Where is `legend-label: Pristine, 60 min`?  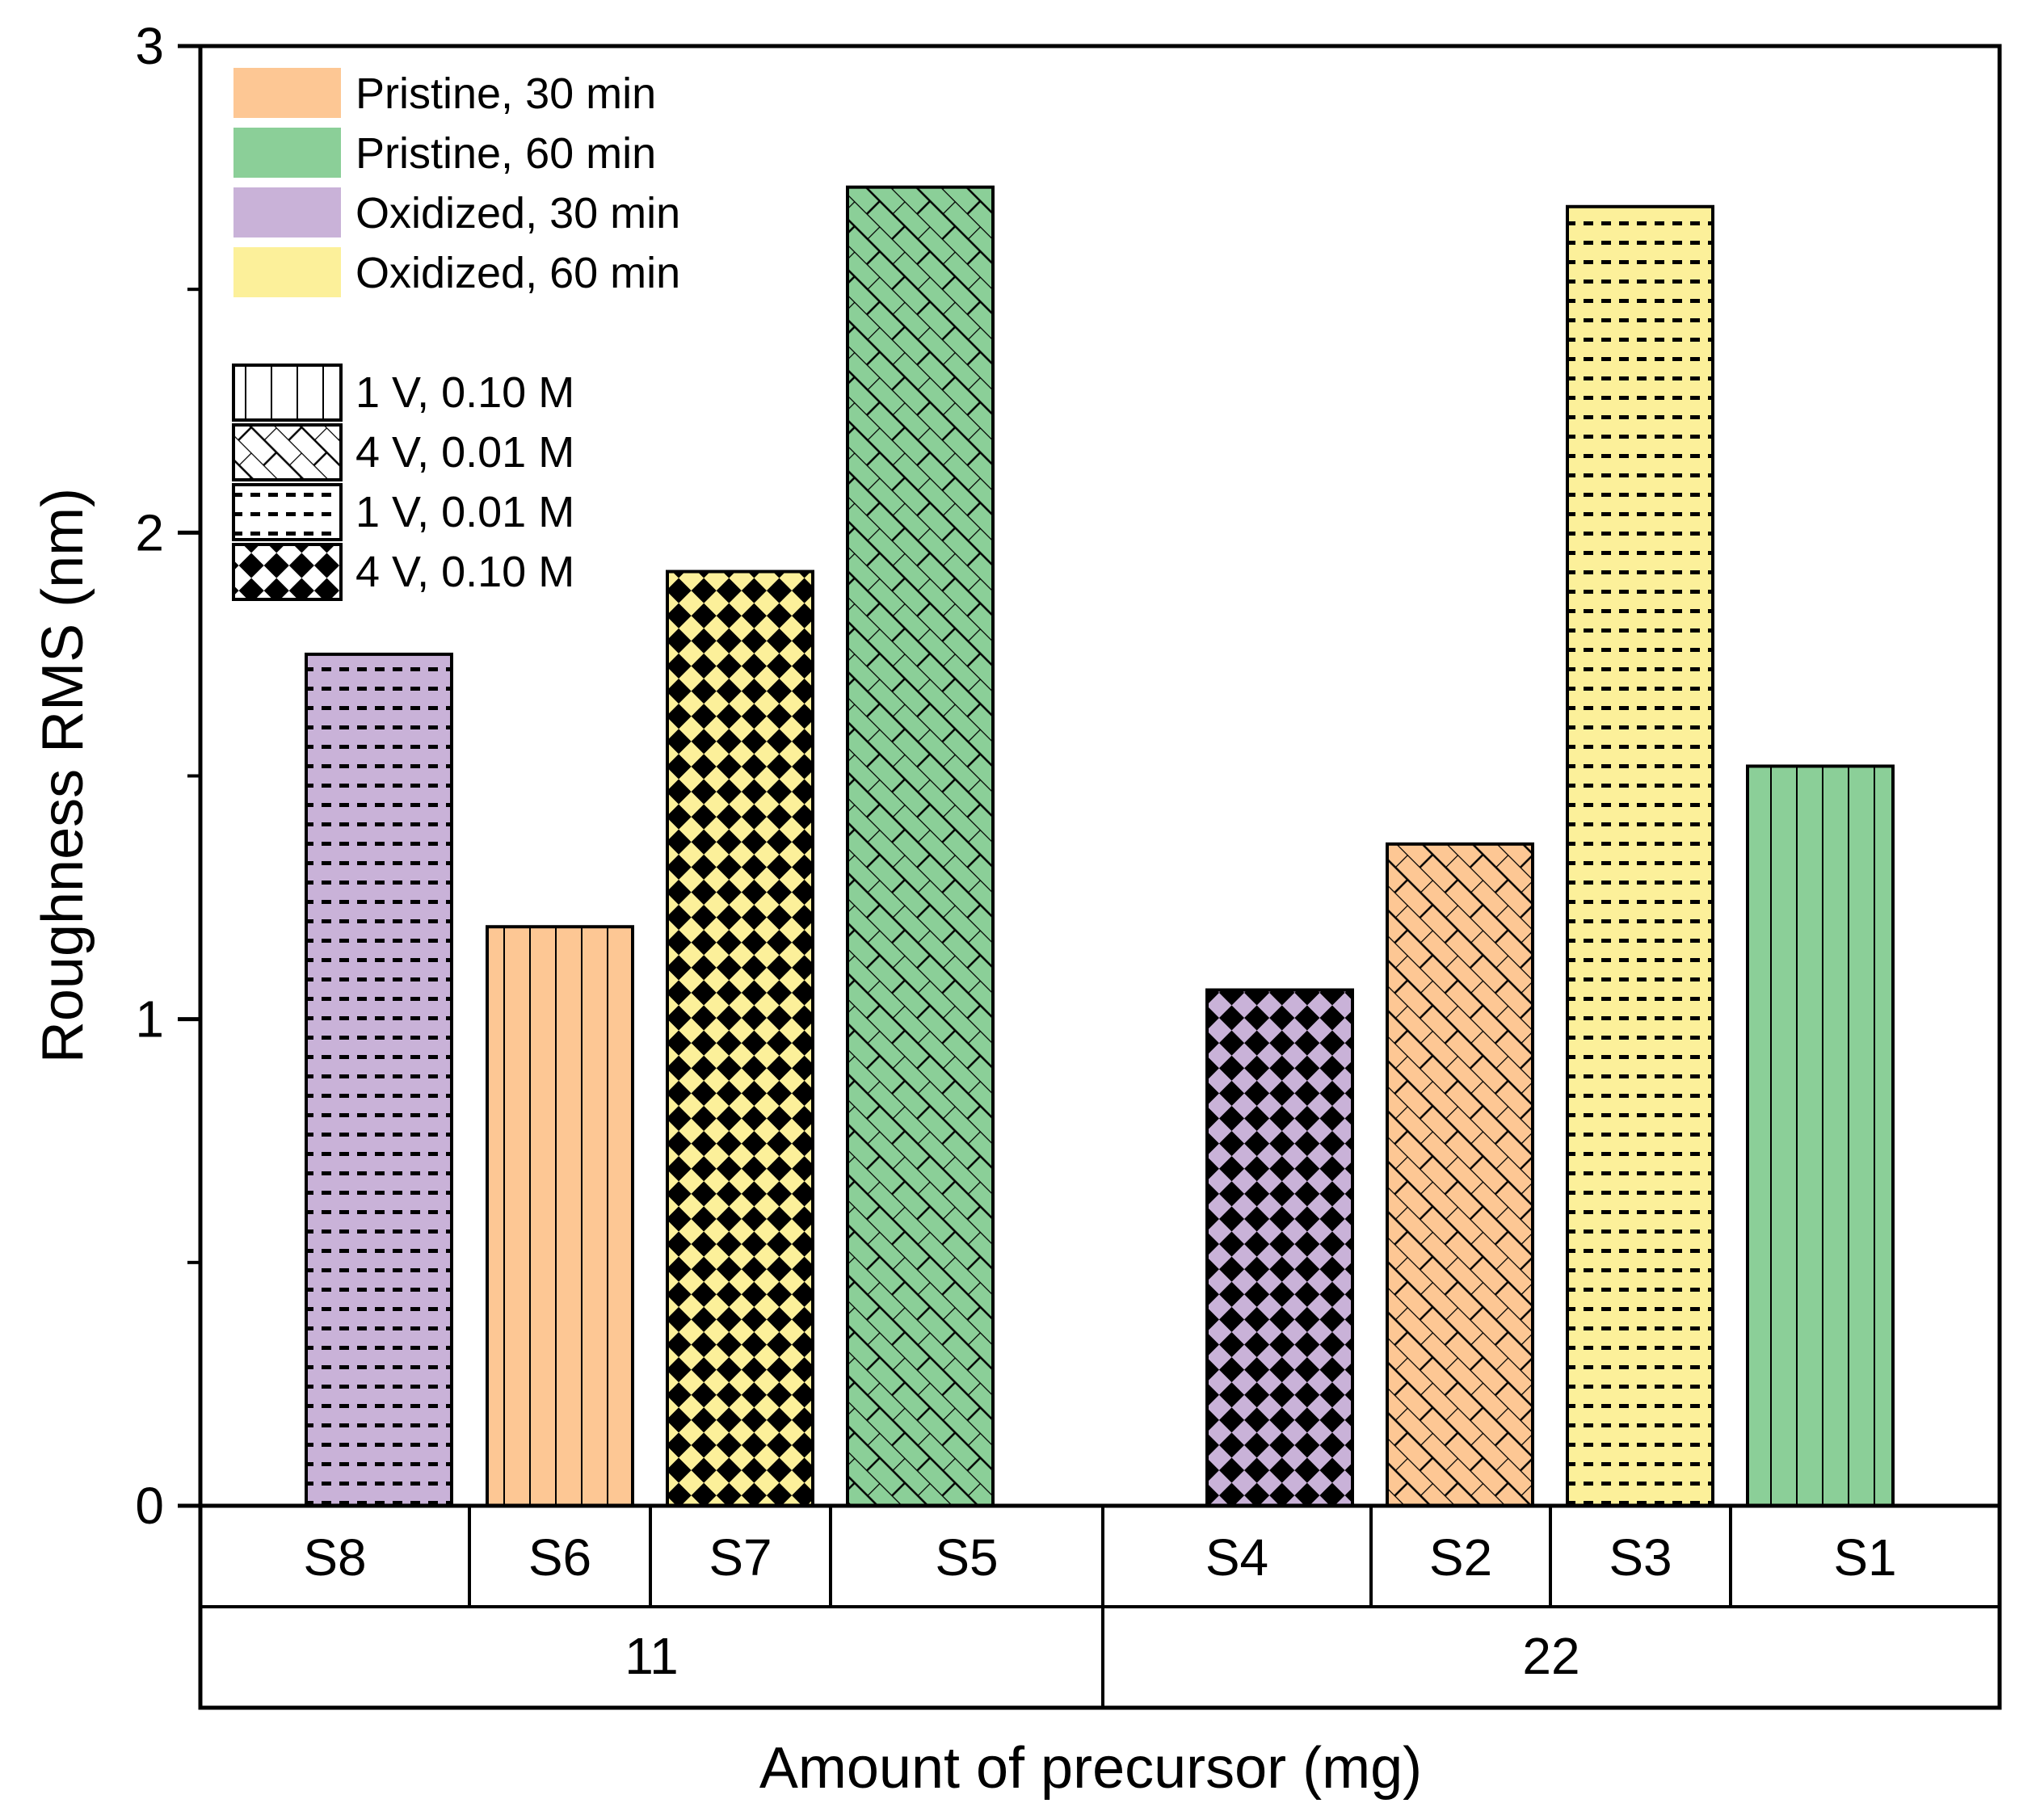 legend-label: Pristine, 60 min is located at coordinates (505, 153).